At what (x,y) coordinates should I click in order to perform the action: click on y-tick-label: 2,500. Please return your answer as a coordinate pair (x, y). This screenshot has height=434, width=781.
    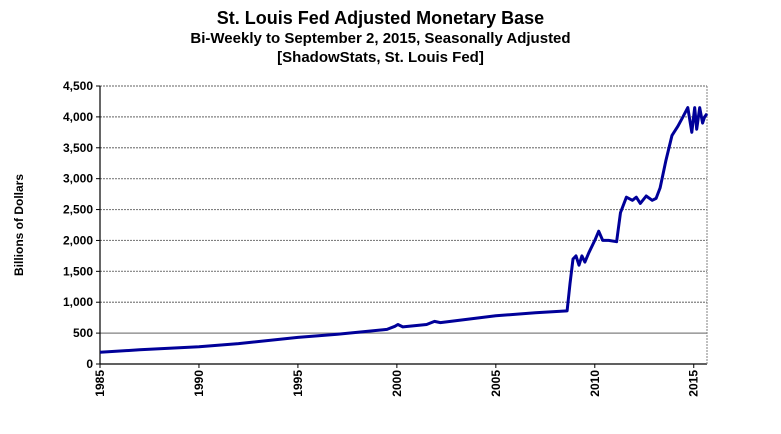
    Looking at the image, I should click on (78, 210).